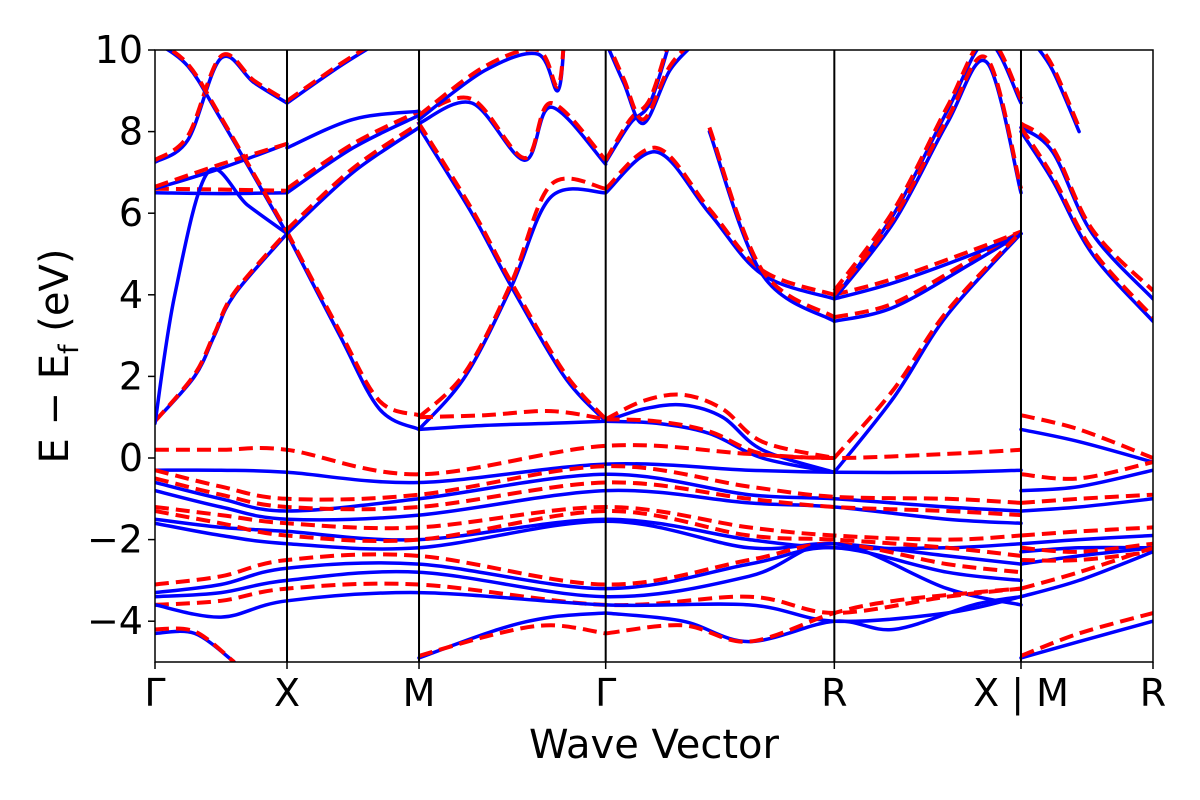  What do you see at coordinates (605, 693) in the screenshot?
I see `x-tick-label-3: Γ` at bounding box center [605, 693].